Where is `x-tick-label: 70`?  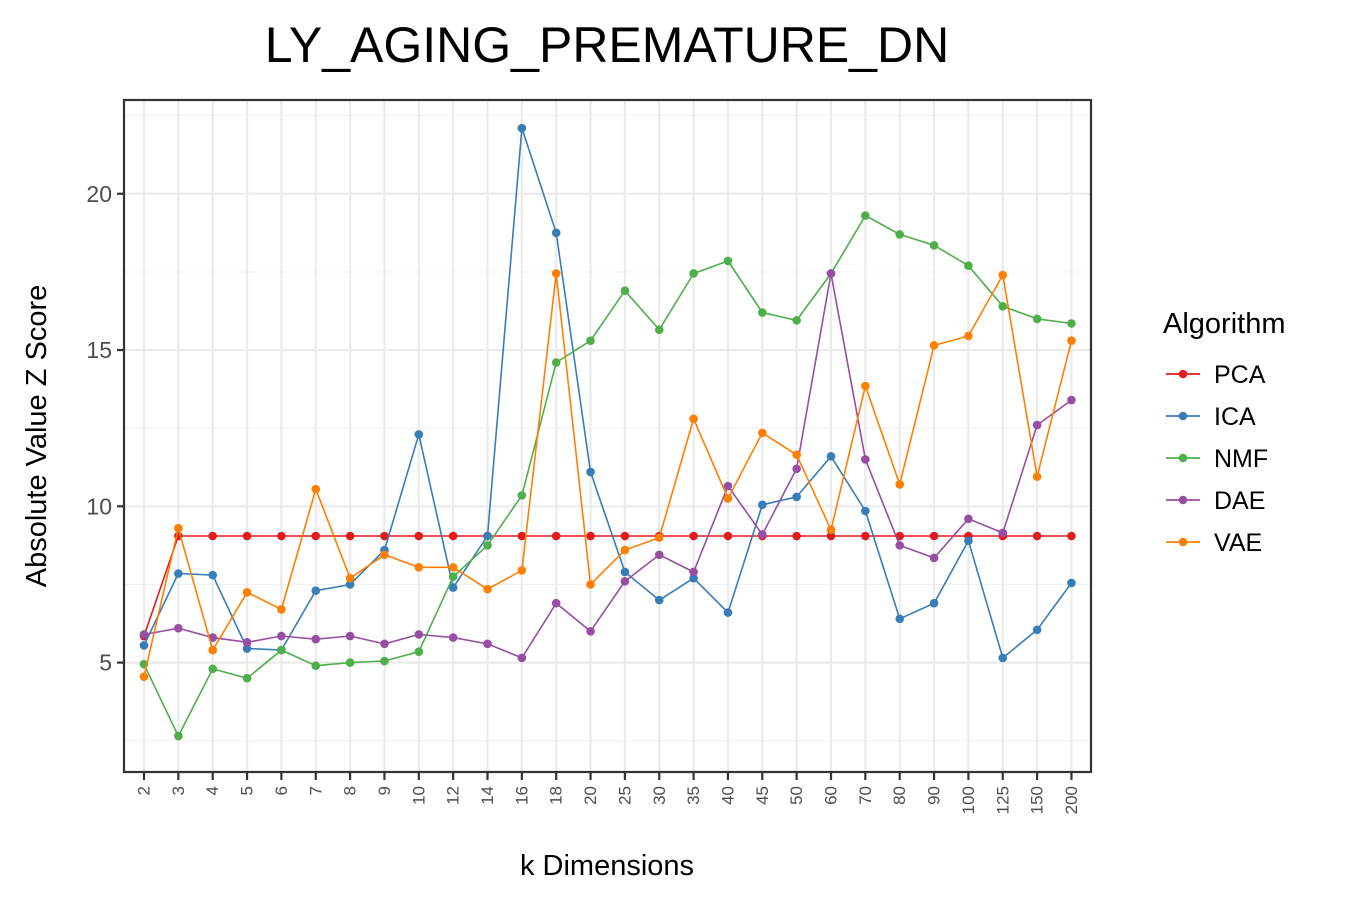 x-tick-label: 70 is located at coordinates (865, 795).